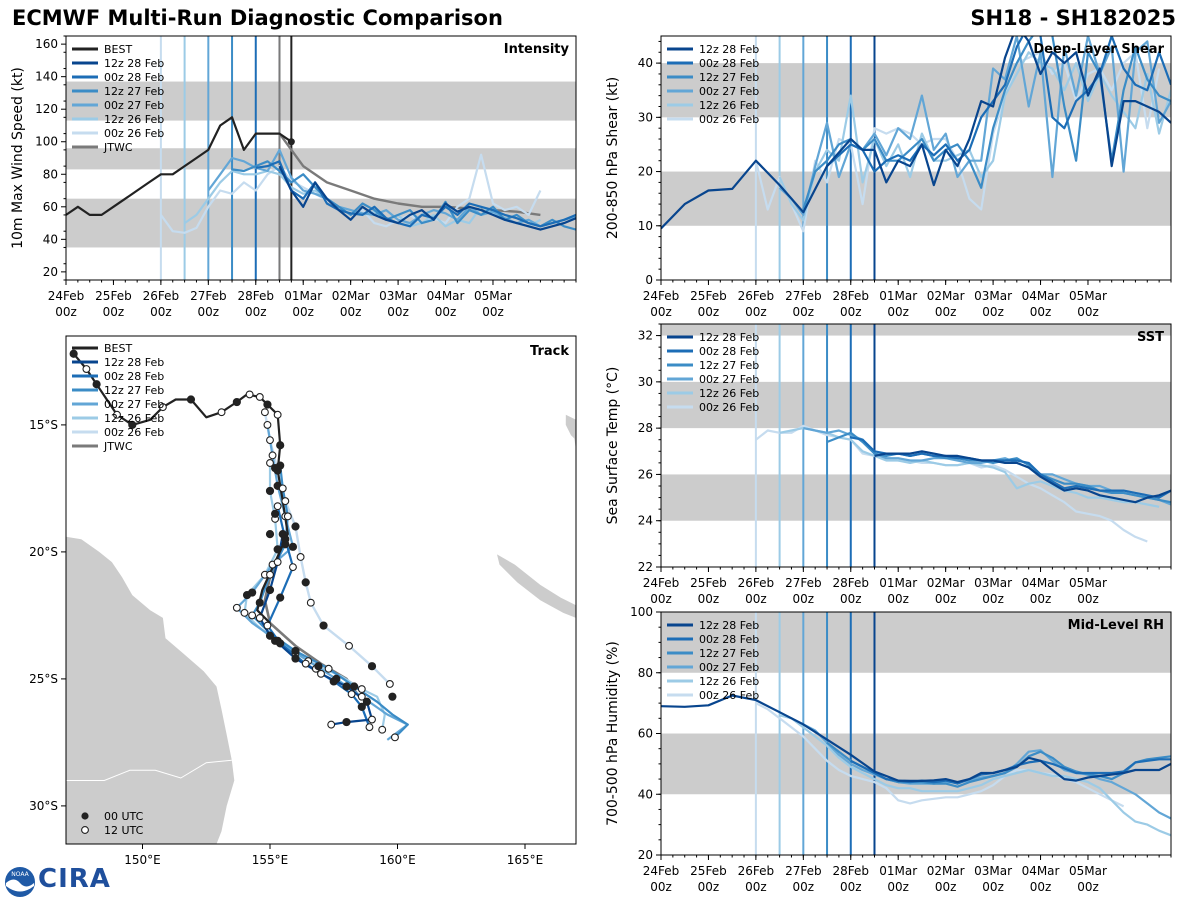  I want to click on rh-ytick-label-60: 60, so click(645, 734).